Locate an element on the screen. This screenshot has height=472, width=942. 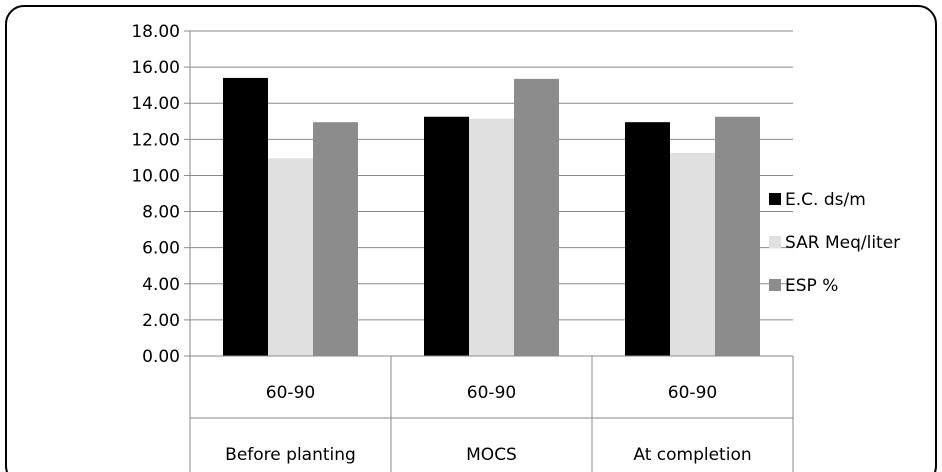
y-tick-label: 10.00 is located at coordinates (155, 176).